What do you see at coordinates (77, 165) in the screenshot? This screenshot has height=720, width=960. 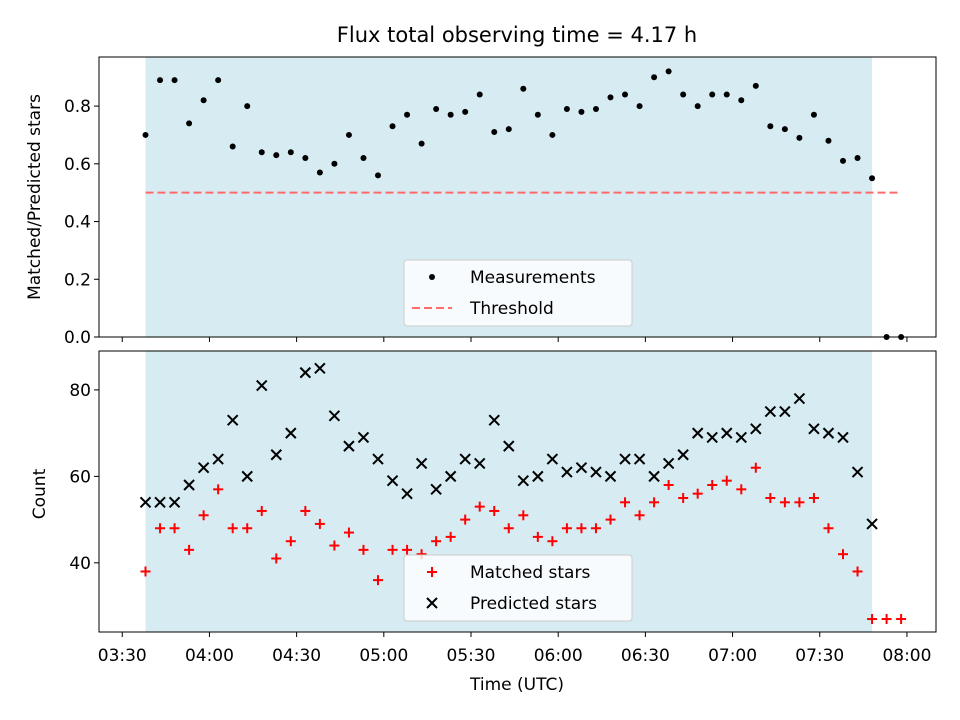 I see `y-tick-label: 0.6` at bounding box center [77, 165].